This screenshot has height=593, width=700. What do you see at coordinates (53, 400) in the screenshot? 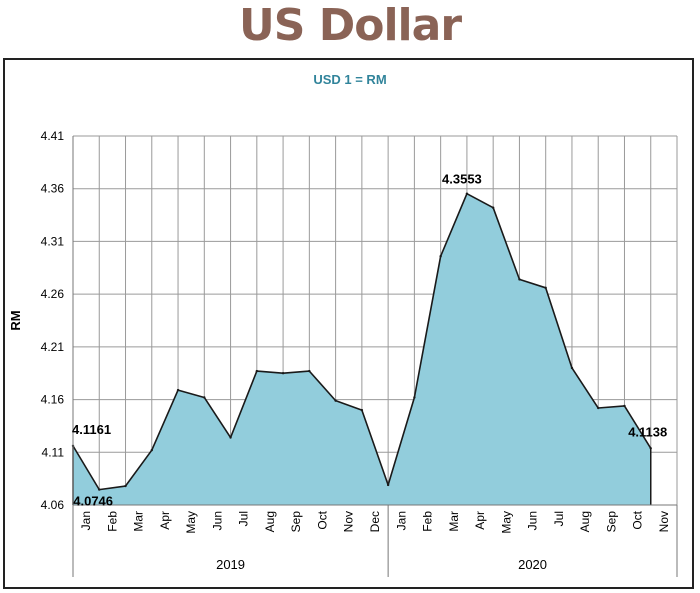
I see `y-tick-label: 4.16` at bounding box center [53, 400].